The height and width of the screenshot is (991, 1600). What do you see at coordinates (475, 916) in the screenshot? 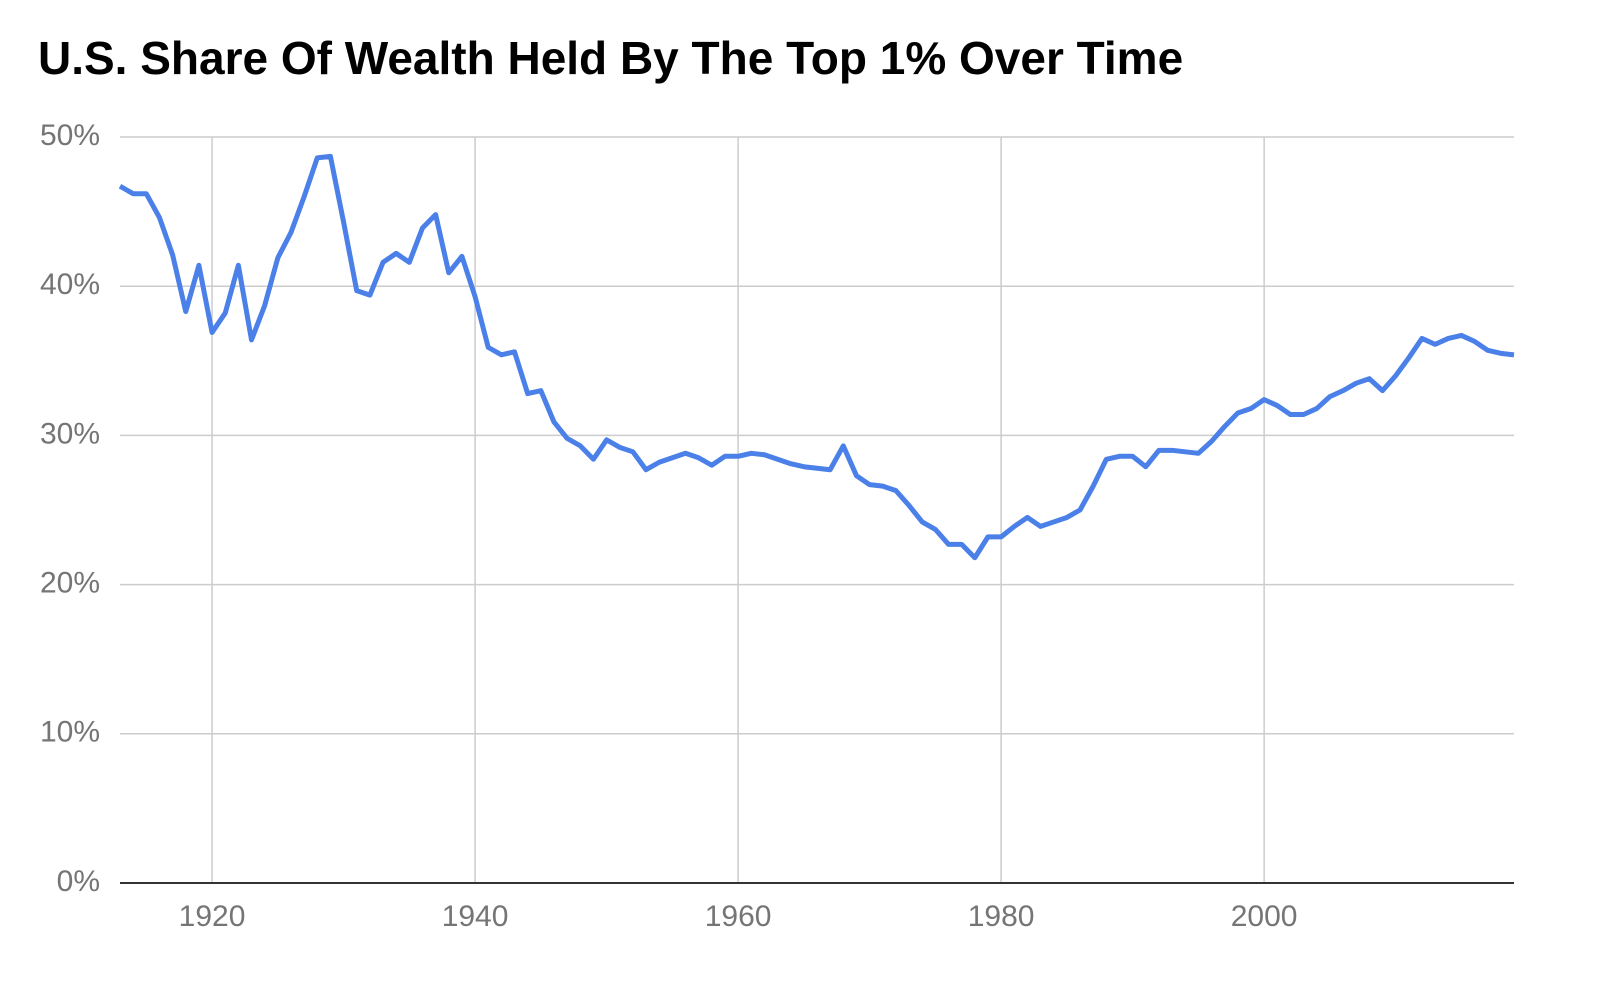
I see `x-tick-label: 1940` at bounding box center [475, 916].